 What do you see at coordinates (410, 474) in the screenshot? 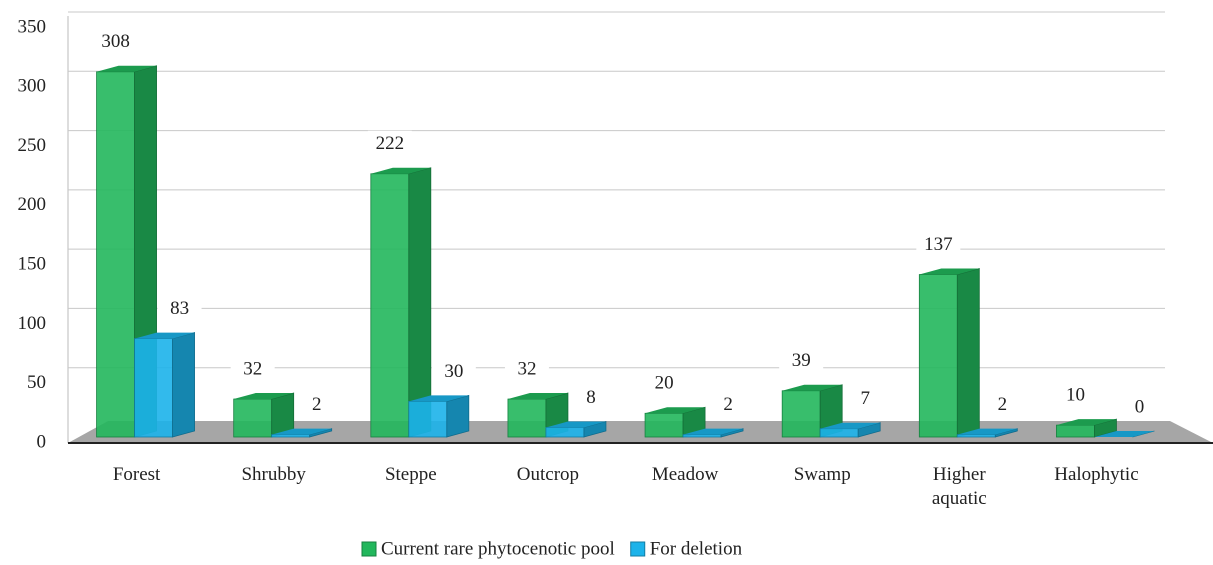
I see `x-tick-label: Steppe` at bounding box center [410, 474].